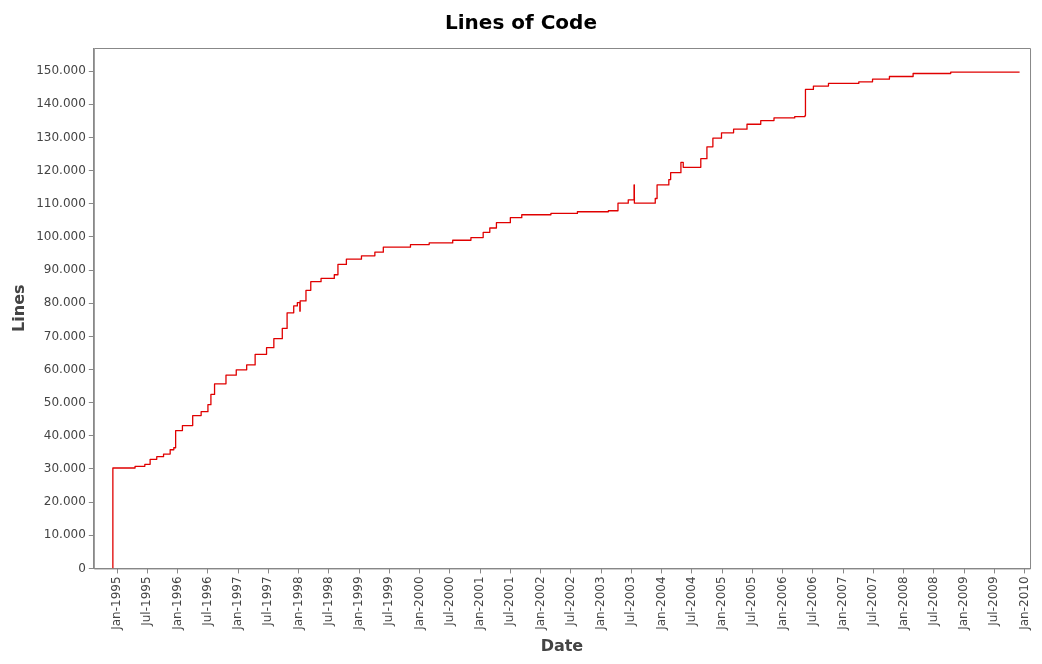 Image resolution: width=1042 pixels, height=664 pixels. I want to click on y-tick-label: 50.000, so click(64, 401).